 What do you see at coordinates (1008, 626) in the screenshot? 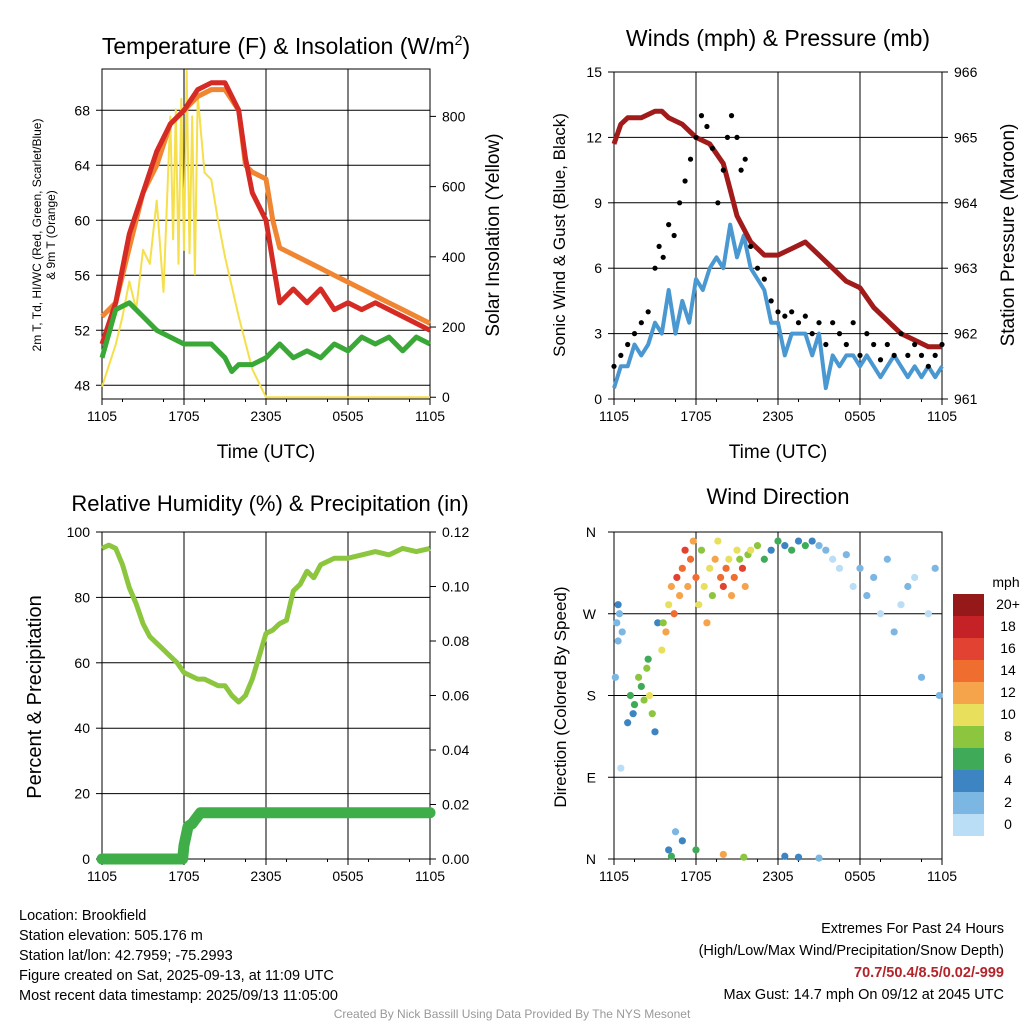
I see `dir-legend-label: 18` at bounding box center [1008, 626].